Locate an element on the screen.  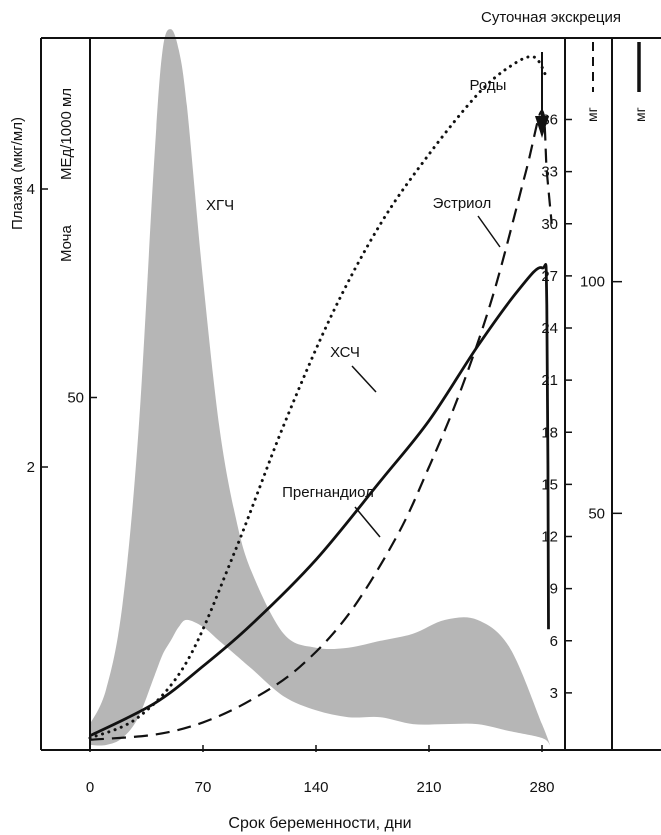
dashed-mg-tick-label: 30 is located at coordinates (549, 224).